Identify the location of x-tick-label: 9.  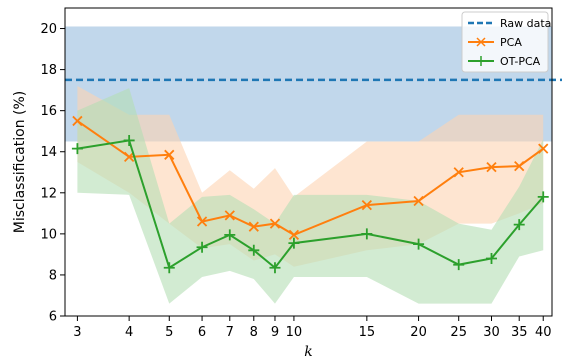
(275, 332).